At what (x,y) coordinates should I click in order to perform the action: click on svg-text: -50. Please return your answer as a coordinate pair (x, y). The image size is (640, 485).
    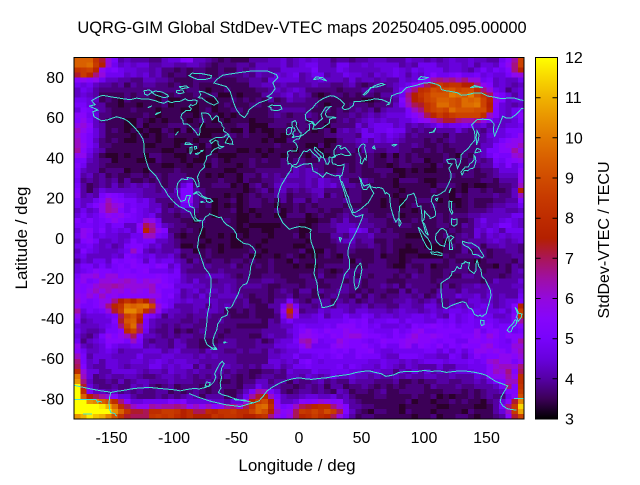
    Looking at the image, I should click on (236, 438).